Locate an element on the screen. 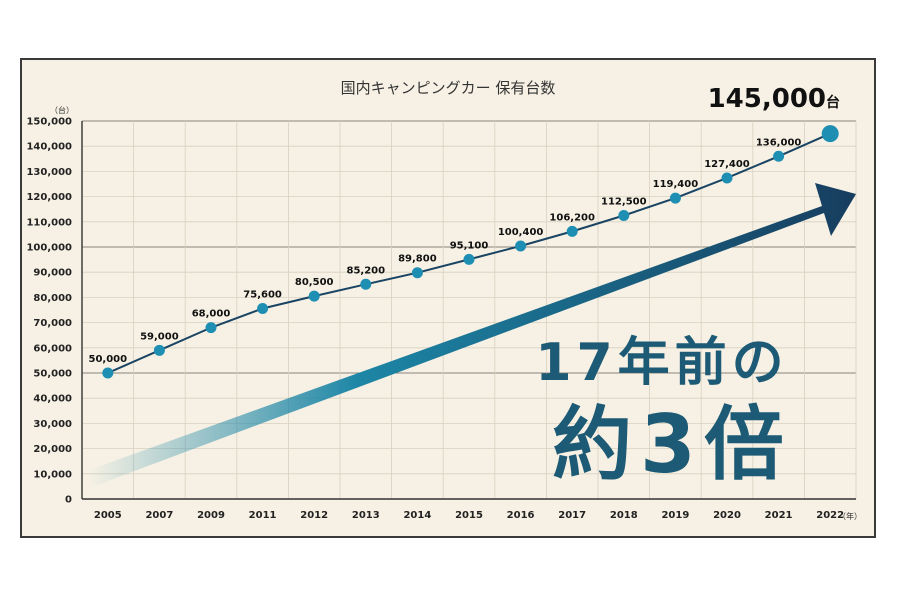  final-value-label: 145,000台 is located at coordinates (774, 99).